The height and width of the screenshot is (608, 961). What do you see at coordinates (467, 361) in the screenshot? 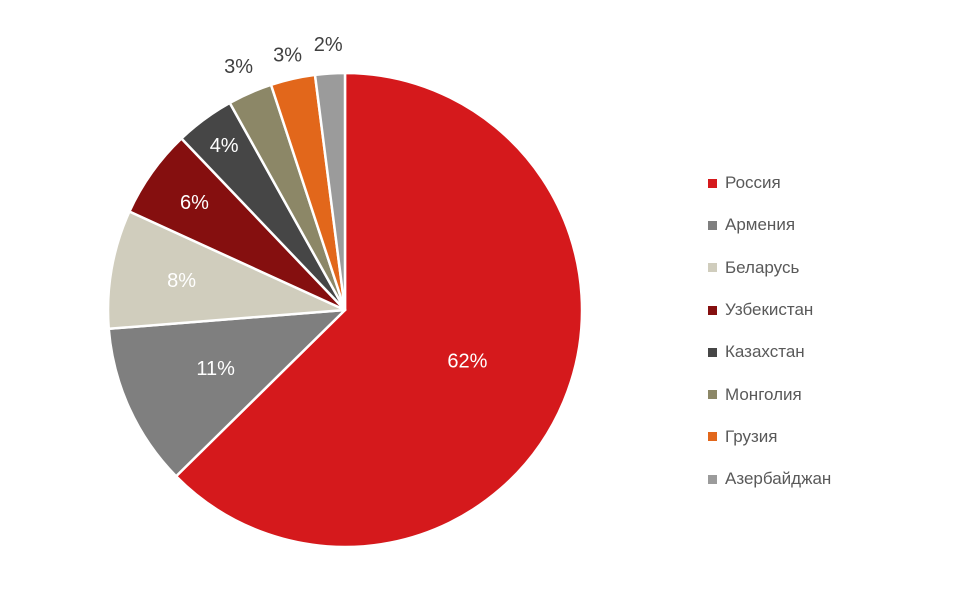
I see `data-label-1: 62%` at bounding box center [467, 361].